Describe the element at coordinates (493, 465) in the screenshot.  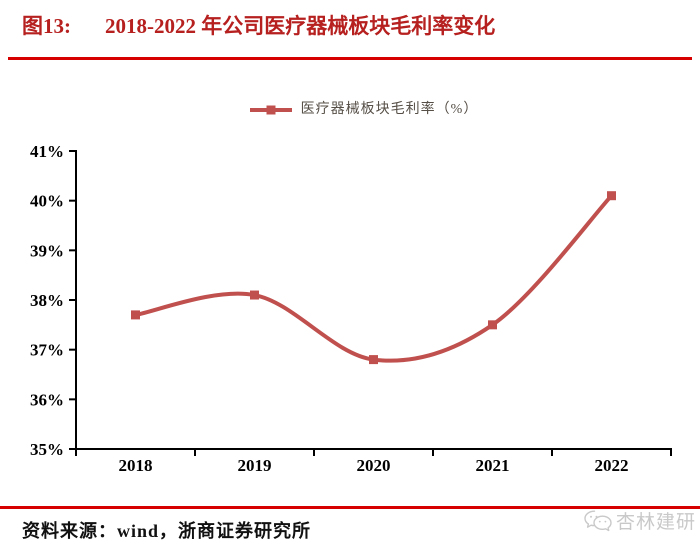
I see `x-tick-label: 2021` at that location.